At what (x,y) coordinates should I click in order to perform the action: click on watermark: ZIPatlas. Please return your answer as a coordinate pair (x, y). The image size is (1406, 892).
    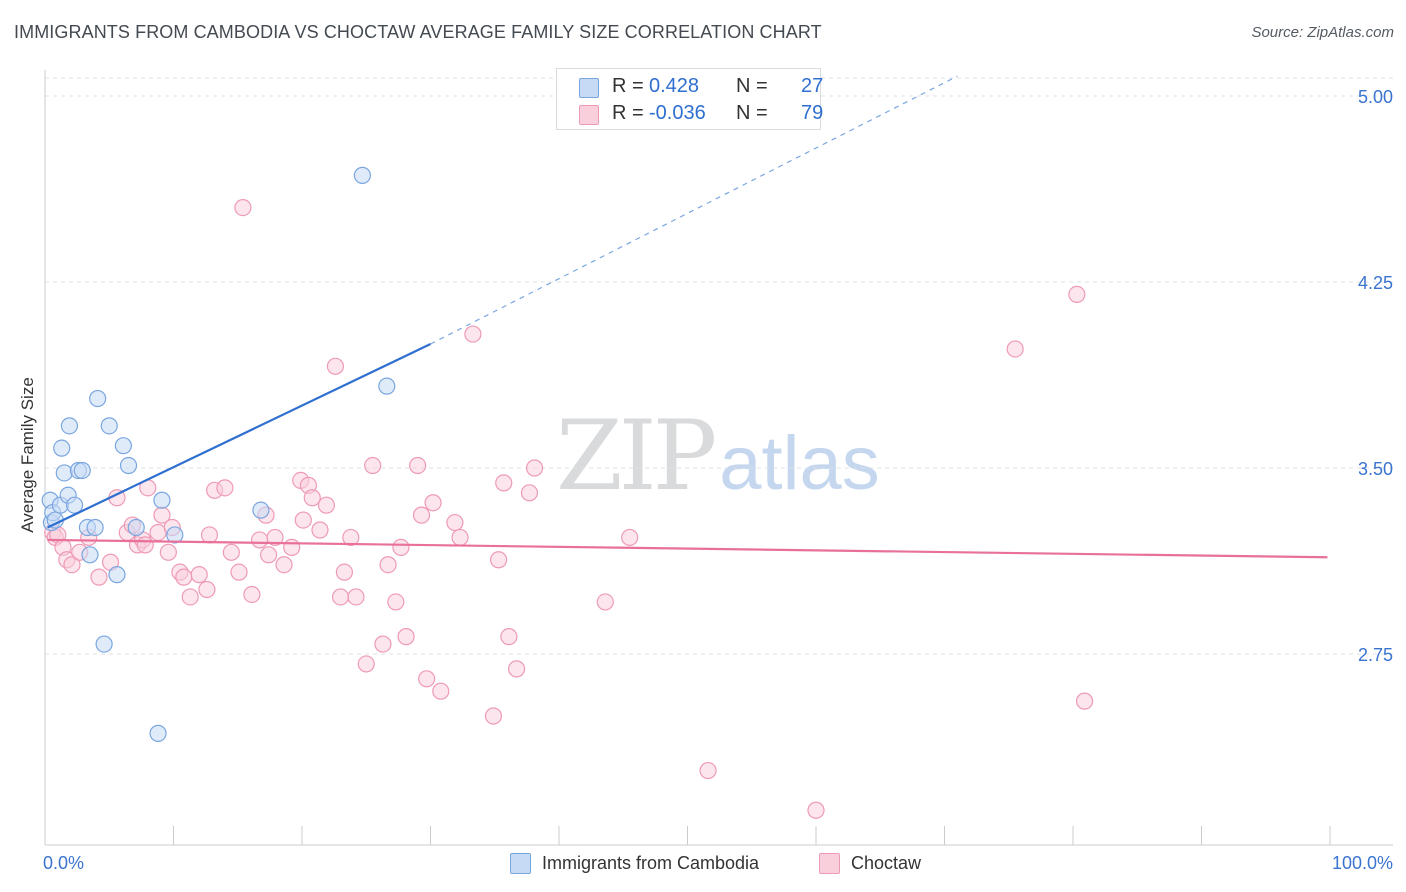
    Looking at the image, I should click on (718, 456).